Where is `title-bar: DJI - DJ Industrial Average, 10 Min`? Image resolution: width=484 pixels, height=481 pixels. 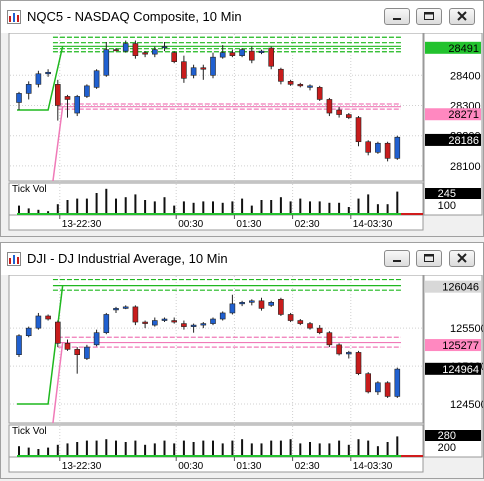
title-bar: DJI - DJ Industrial Average, 10 Min is located at coordinates (242, 259).